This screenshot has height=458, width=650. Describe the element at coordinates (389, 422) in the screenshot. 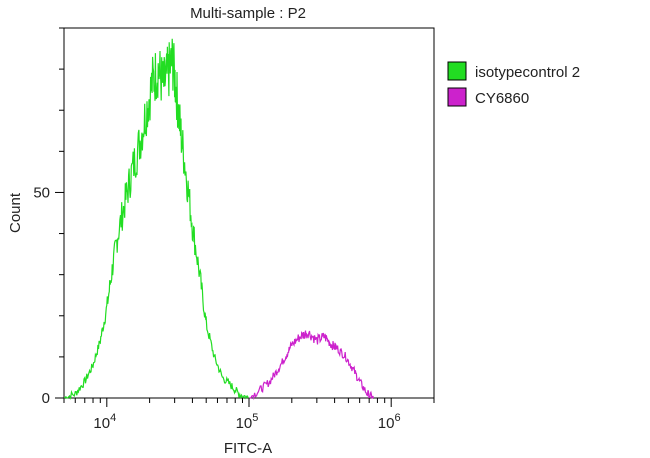

I see `x-tick-label: 10⁶` at that location.